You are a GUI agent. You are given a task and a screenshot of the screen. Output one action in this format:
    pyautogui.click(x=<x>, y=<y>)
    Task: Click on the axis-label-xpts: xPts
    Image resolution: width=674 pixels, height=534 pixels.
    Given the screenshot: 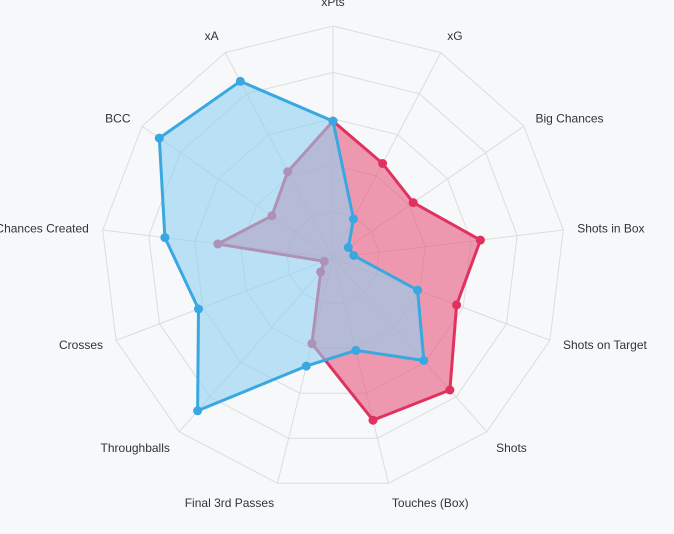 What is the action you would take?
    pyautogui.click(x=332, y=4)
    